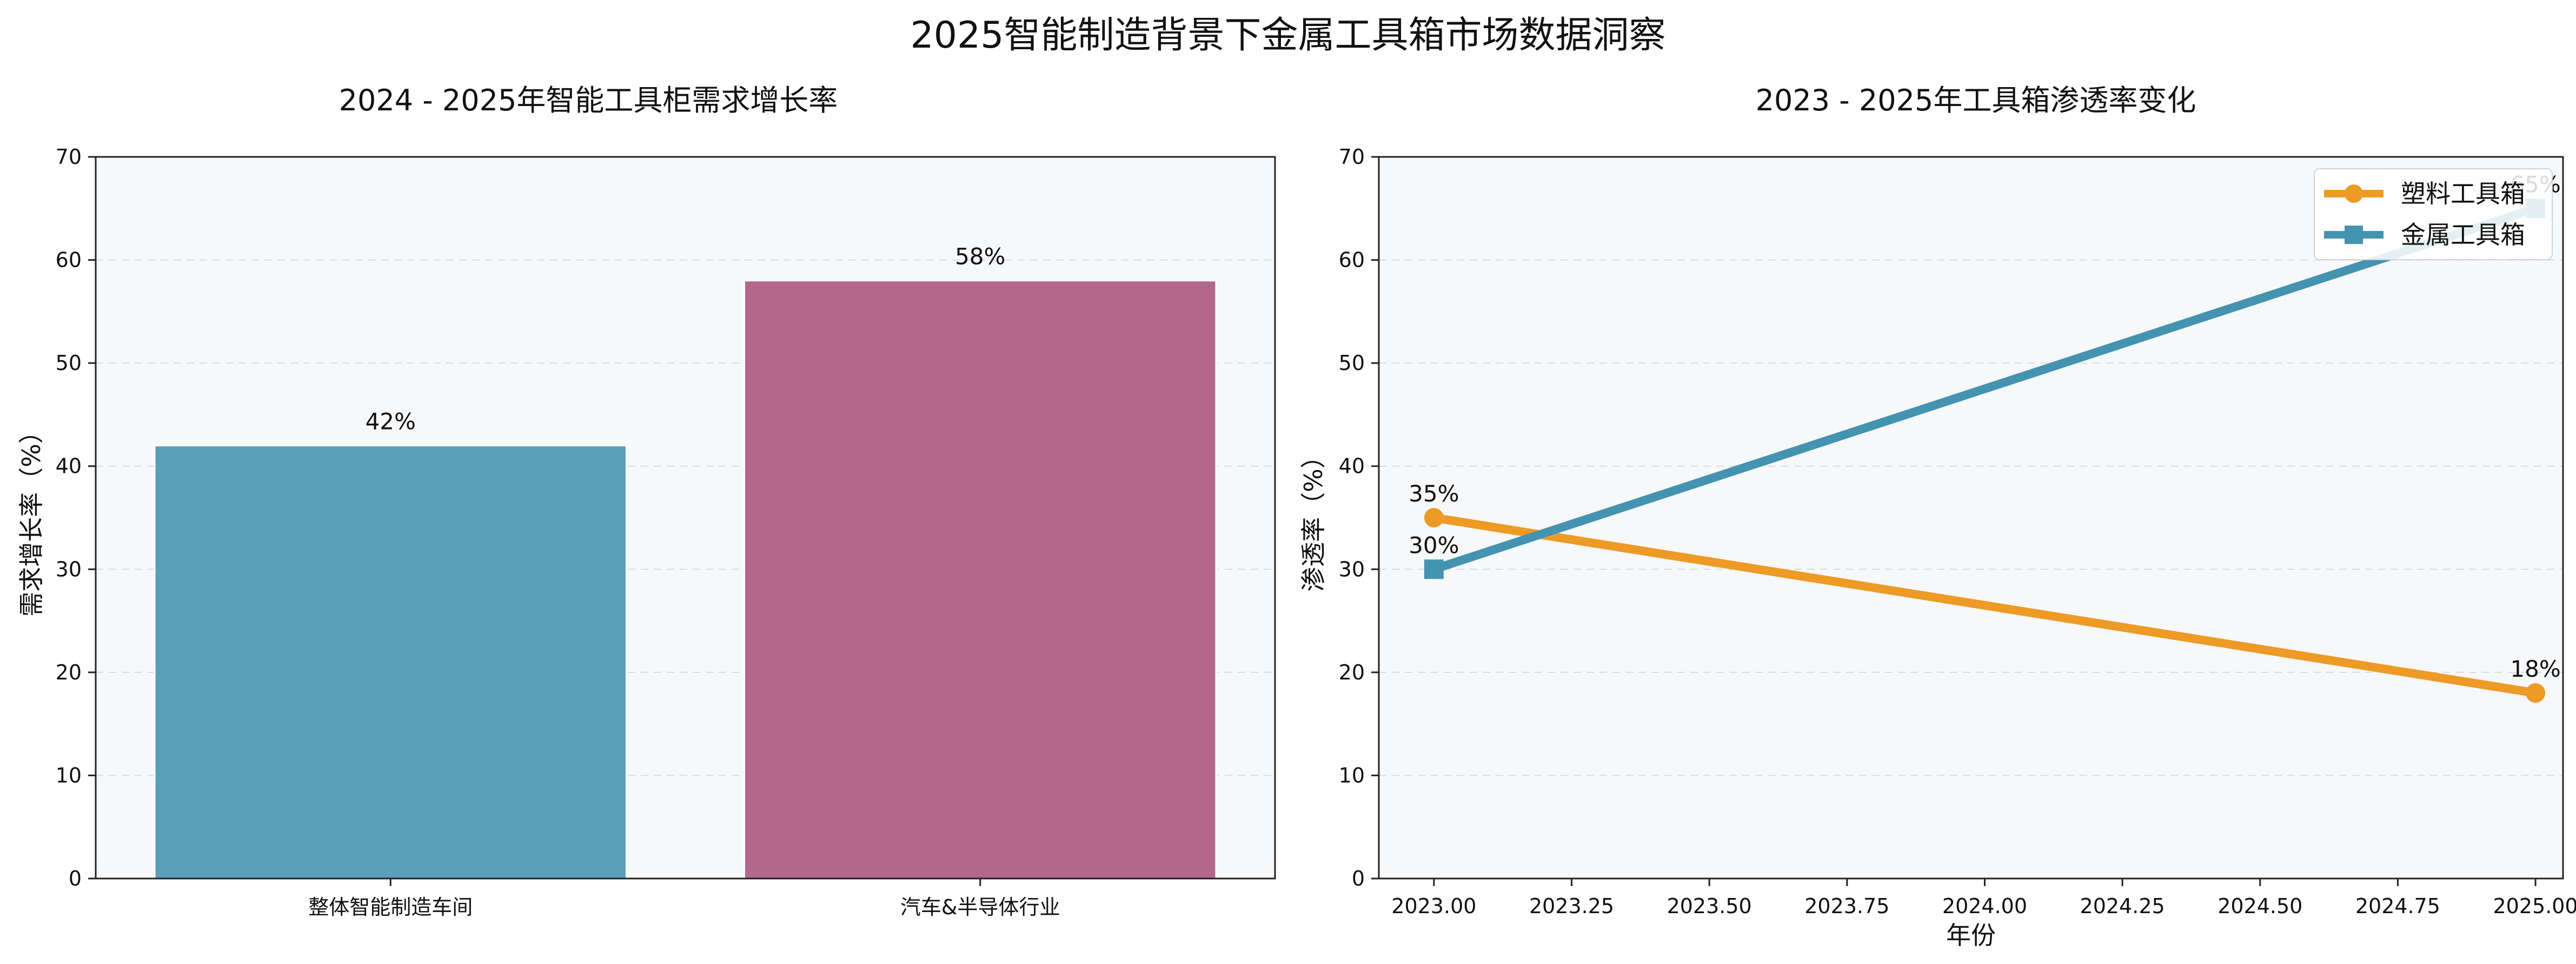  What do you see at coordinates (75, 879) in the screenshot?
I see `bar-y-tick-label: 0` at bounding box center [75, 879].